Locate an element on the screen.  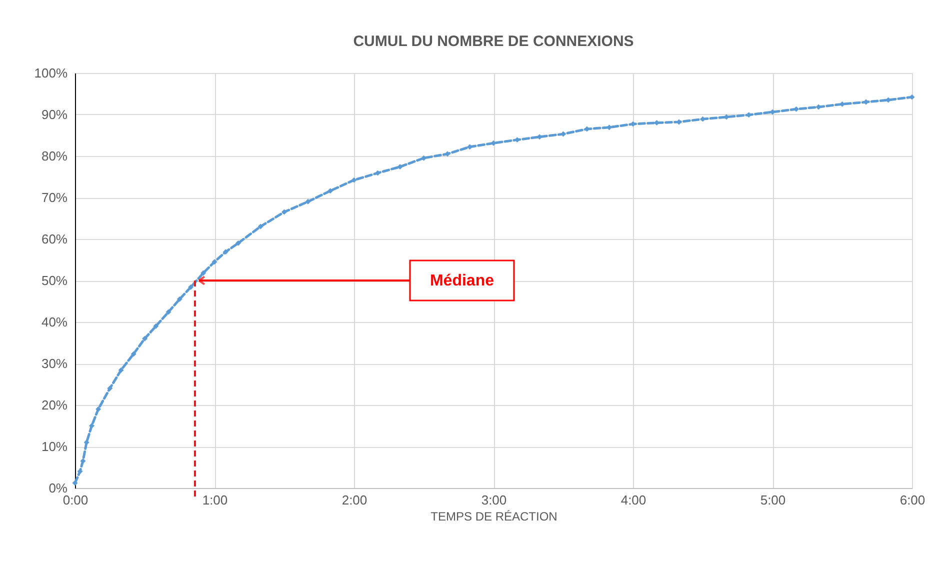
x-tick-label: 0:00 is located at coordinates (75, 500).